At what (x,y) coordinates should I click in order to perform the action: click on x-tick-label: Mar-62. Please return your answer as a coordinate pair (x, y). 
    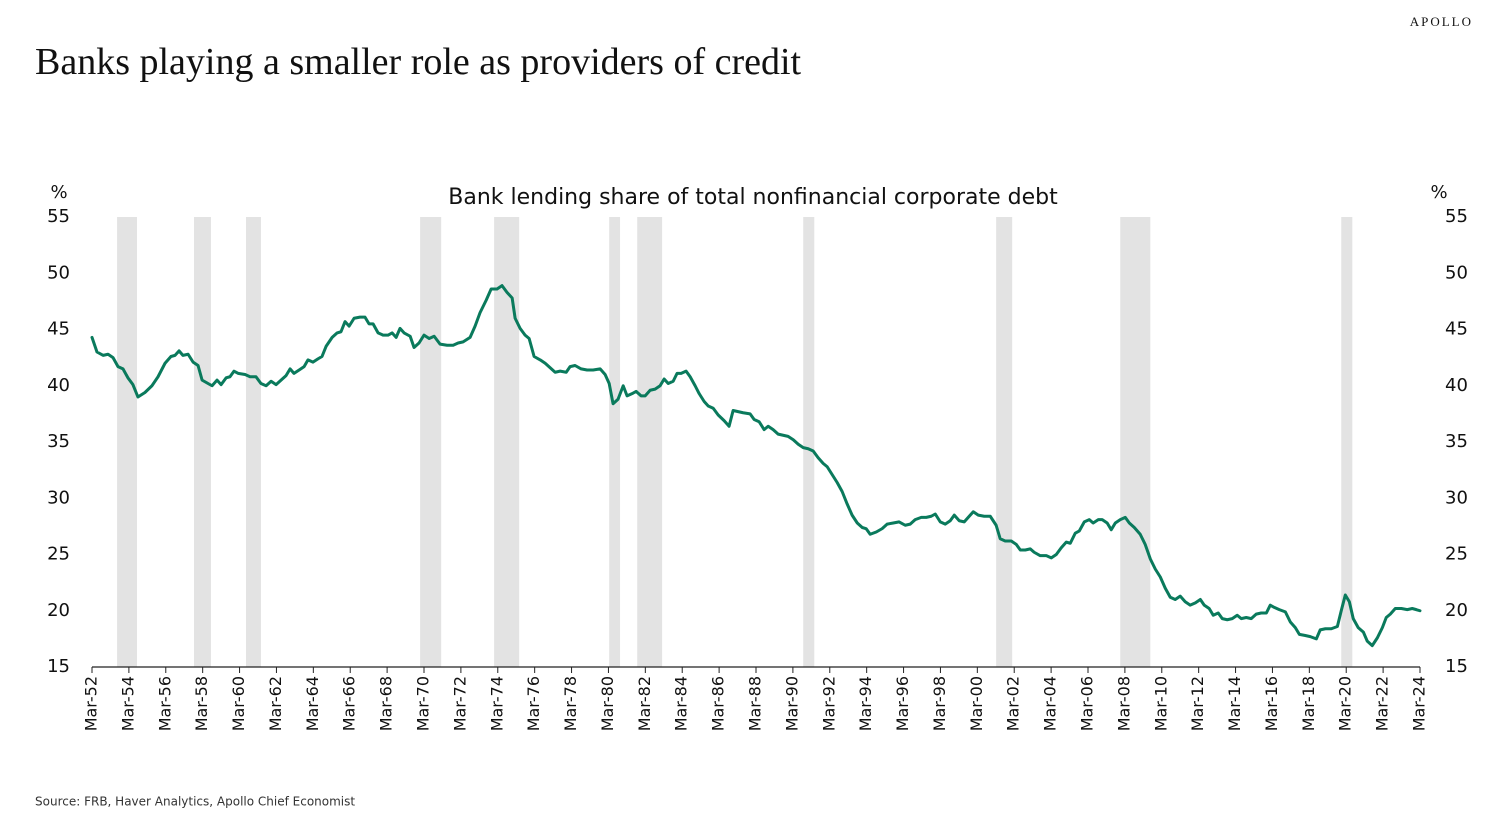
    Looking at the image, I should click on (275, 703).